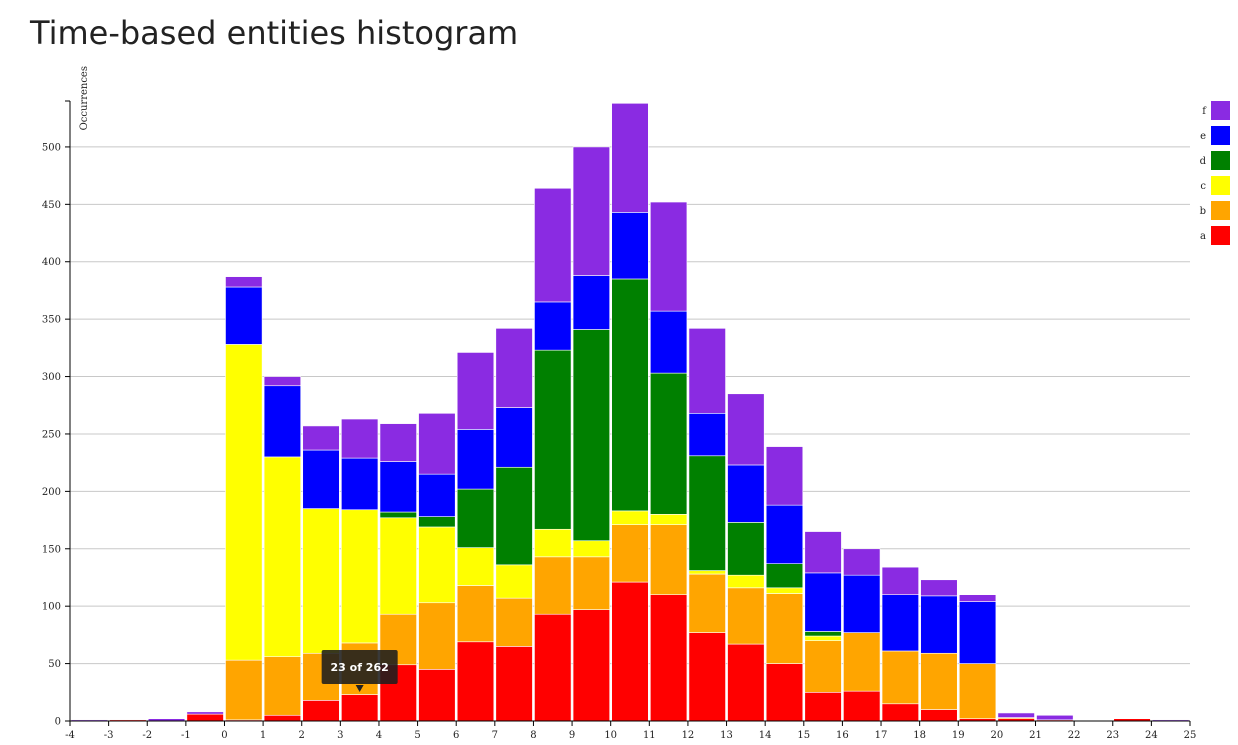 Image resolution: width=1238 pixels, height=745 pixels. Describe the element at coordinates (1220, 210) in the screenshot. I see `legend-swatch-b` at that location.